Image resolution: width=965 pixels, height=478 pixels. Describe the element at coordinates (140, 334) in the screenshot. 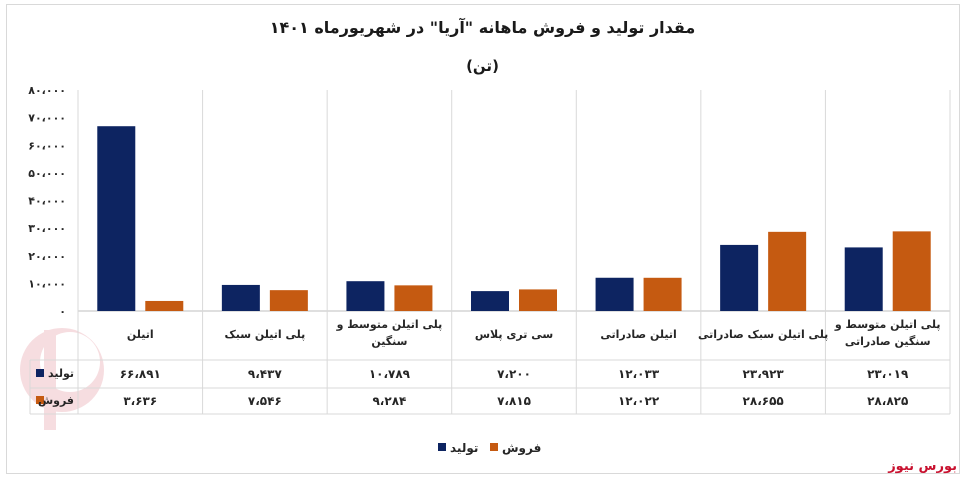

I see `category-label: اتیلن` at that location.